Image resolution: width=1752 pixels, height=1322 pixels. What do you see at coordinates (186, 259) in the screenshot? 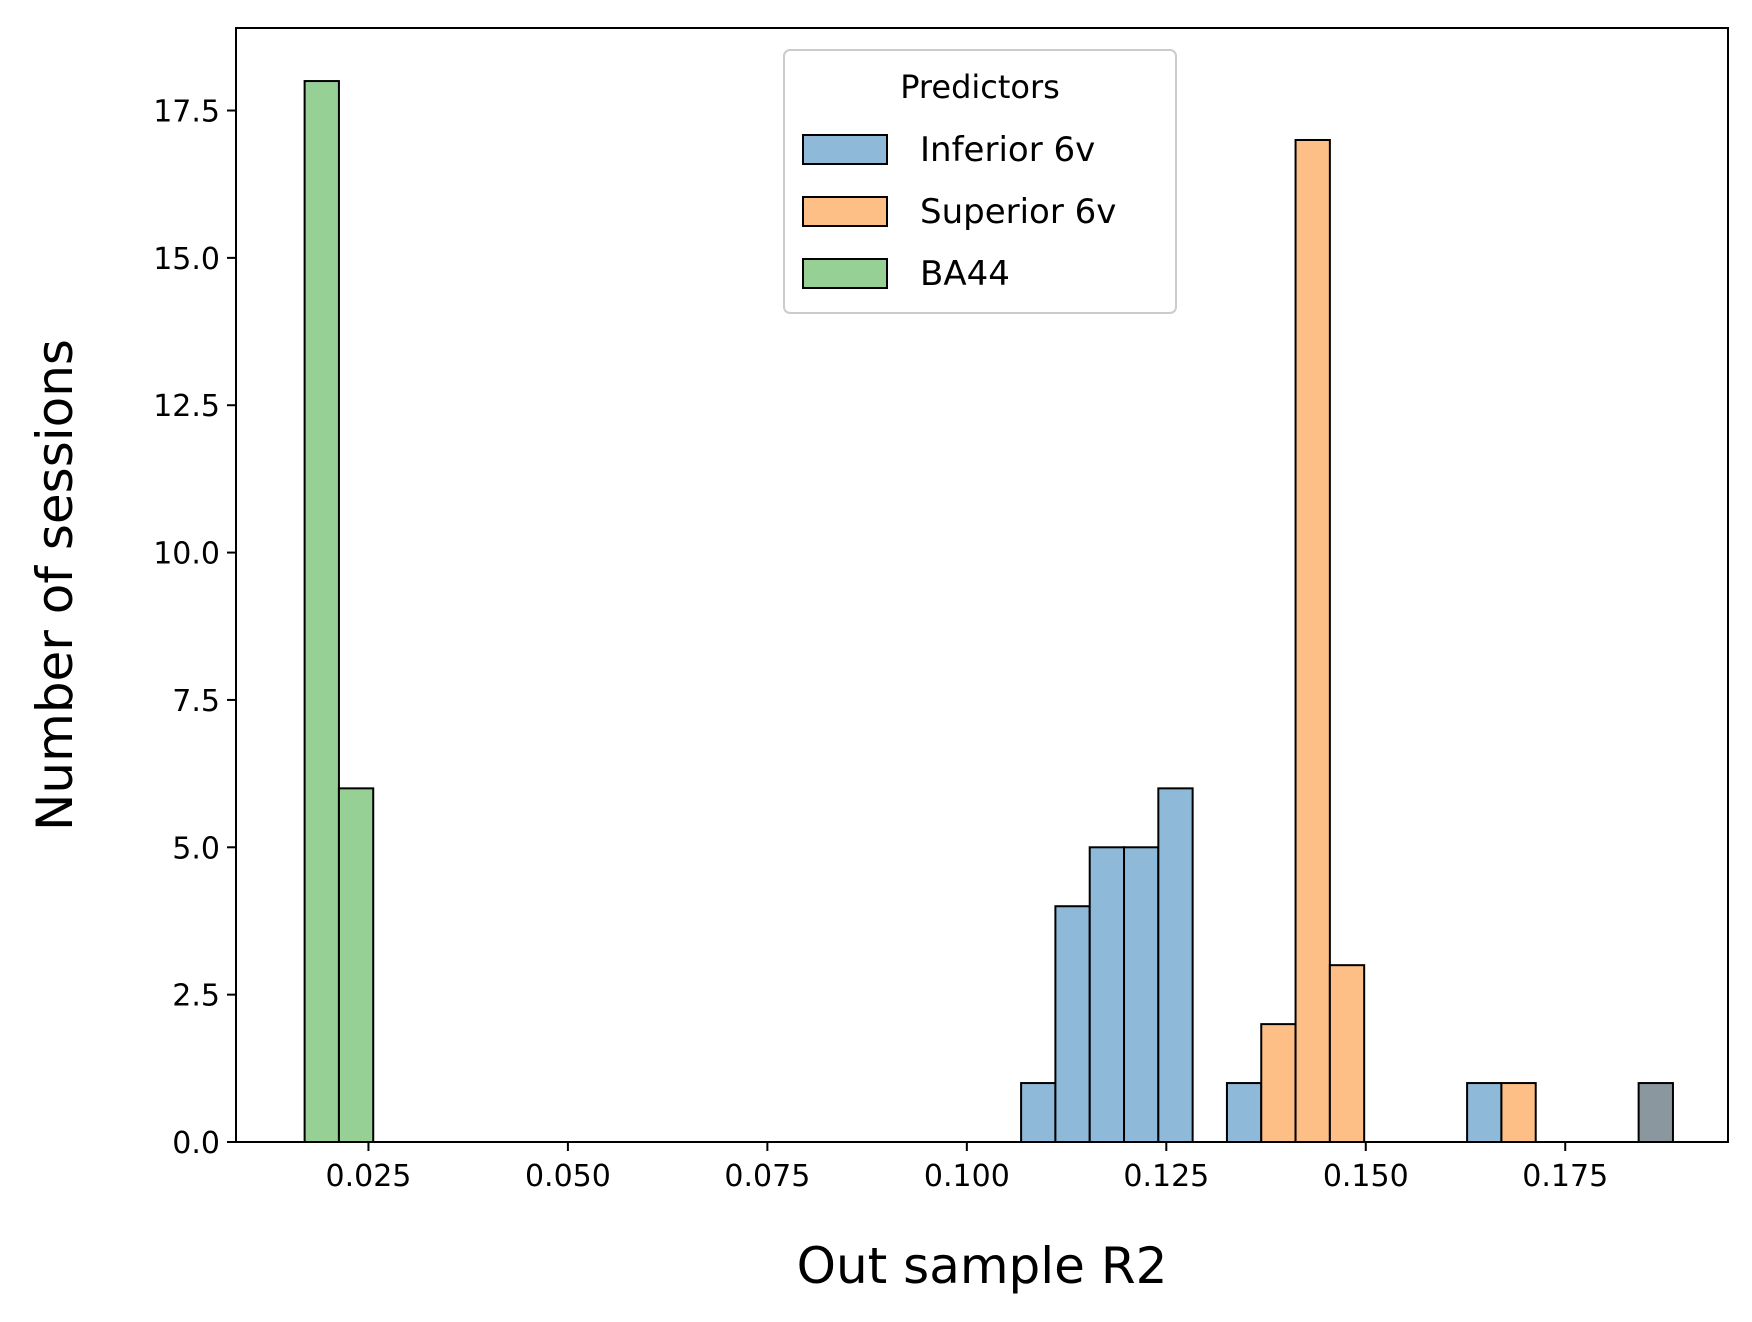
I see `y-tick-label: 15.0` at bounding box center [186, 259].